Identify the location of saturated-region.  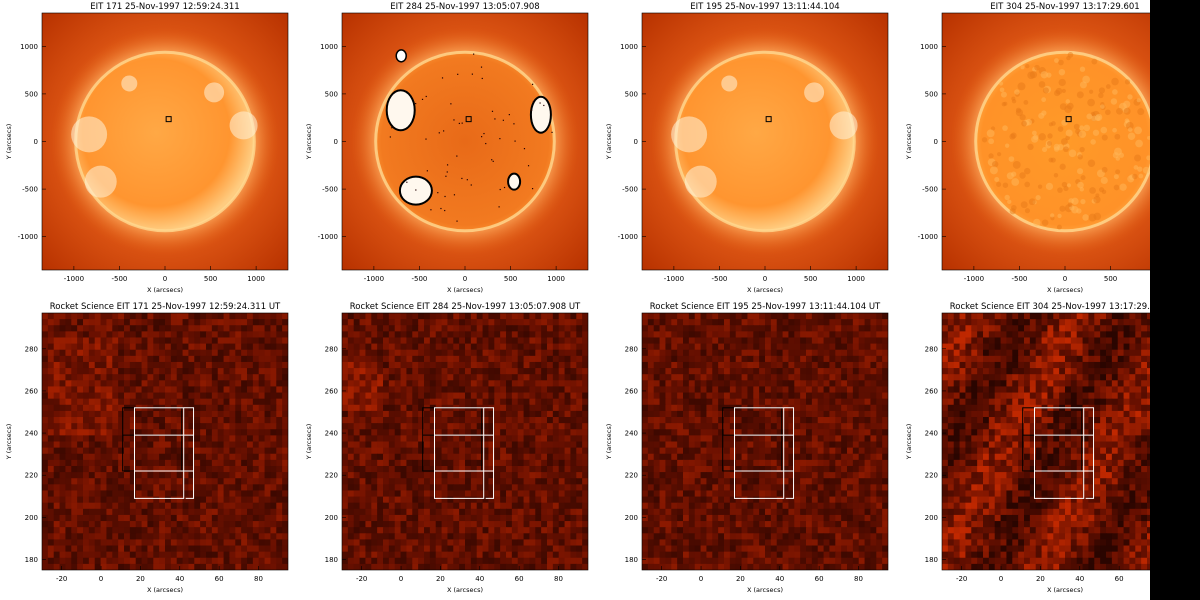
(400, 110).